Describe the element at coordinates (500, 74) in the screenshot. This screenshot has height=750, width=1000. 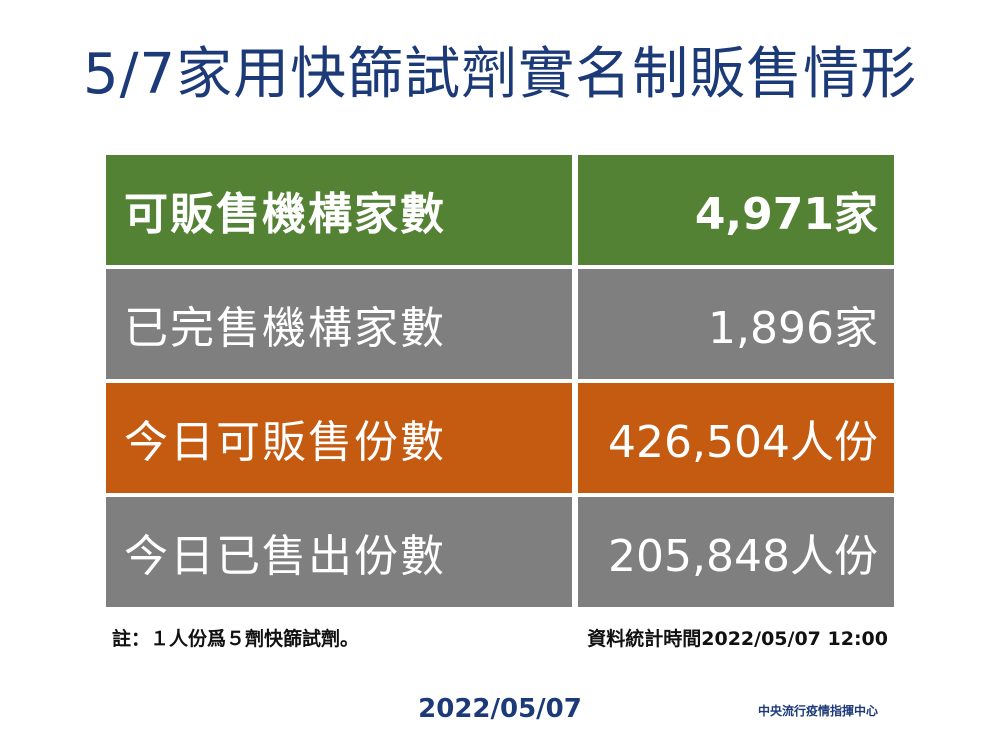
I see `page-title: 5/7家用快篩試劑實名制販售情形` at that location.